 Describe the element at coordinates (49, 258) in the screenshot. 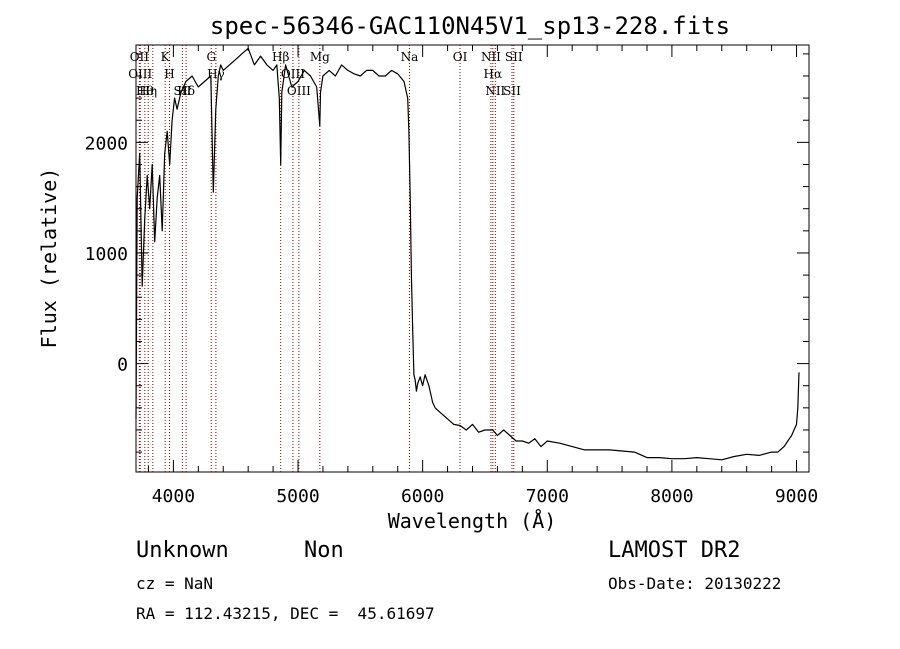

I see `y-axis-label: Flux (relative)` at that location.